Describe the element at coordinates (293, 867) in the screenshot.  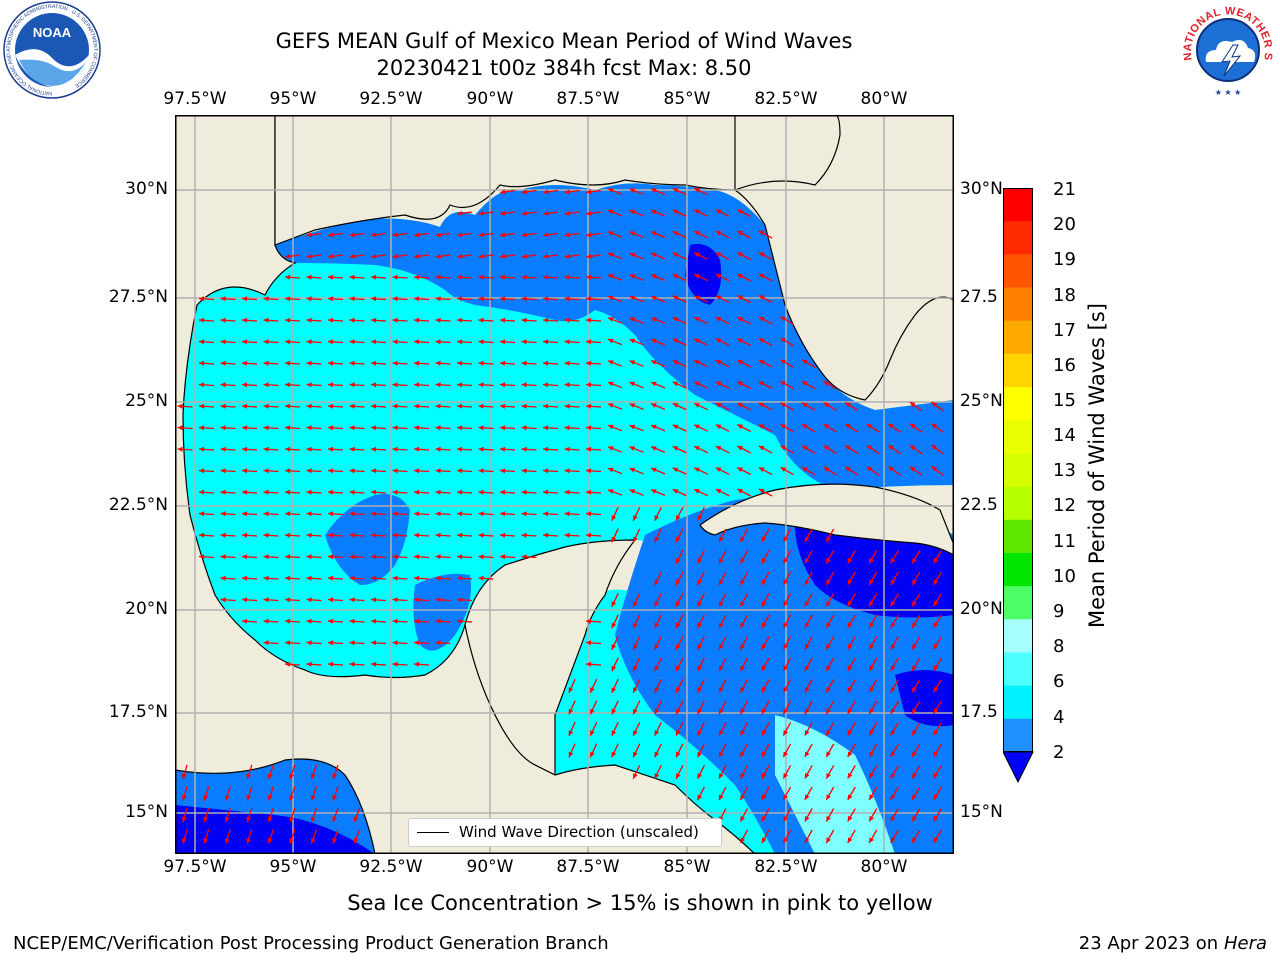
I see `lon-label: 95°W` at that location.